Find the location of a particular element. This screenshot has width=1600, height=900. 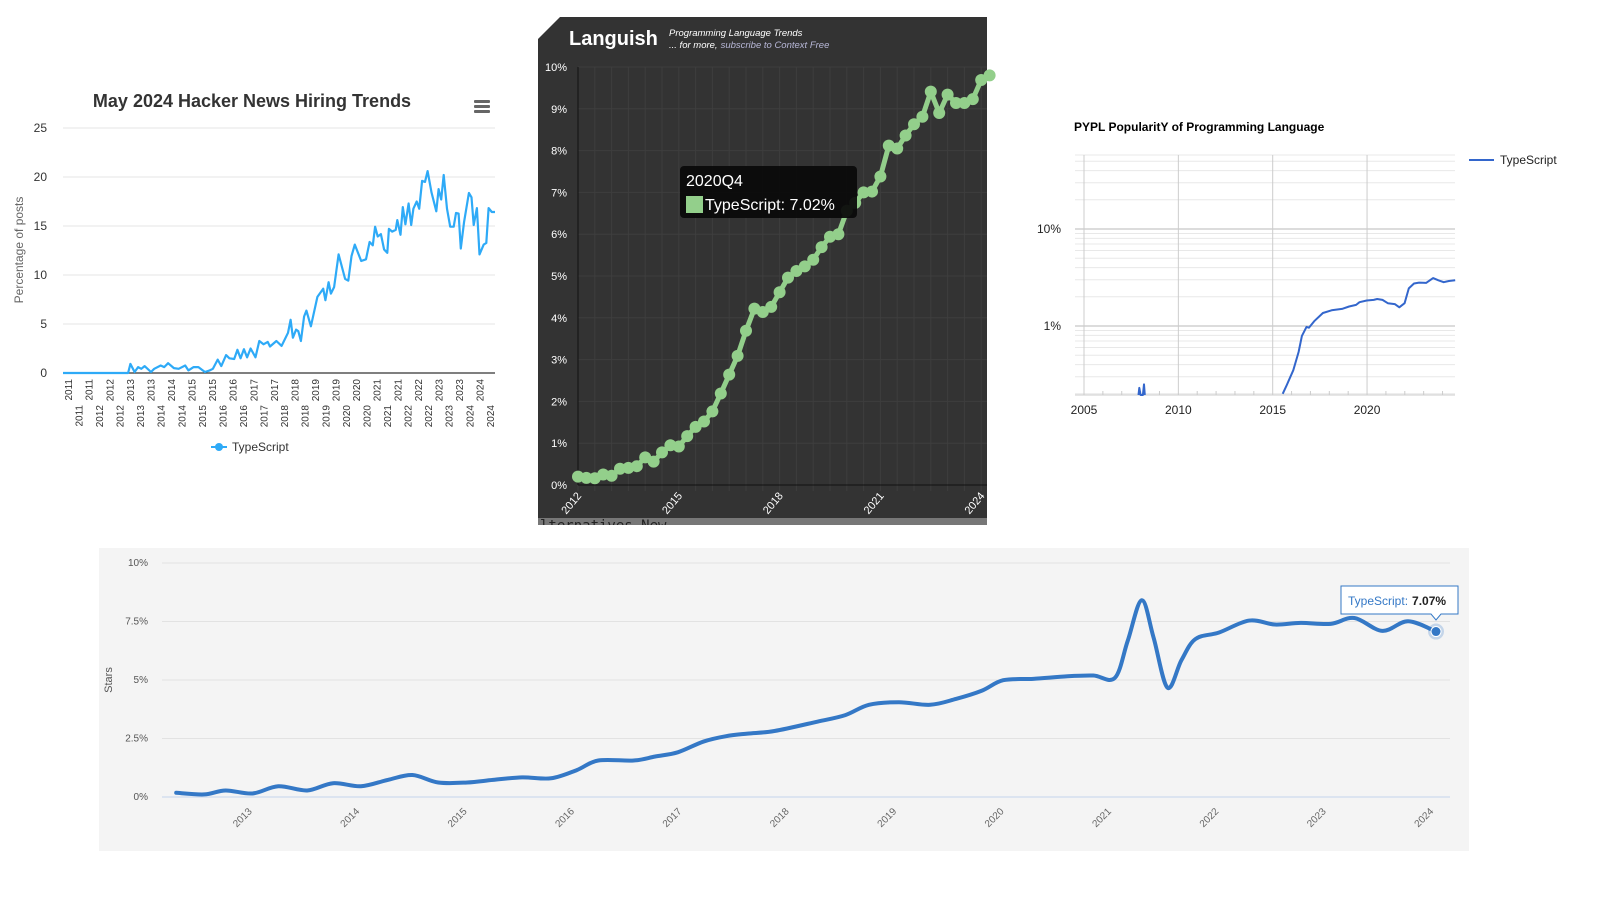

y-tick-label: 10 is located at coordinates (41, 275).